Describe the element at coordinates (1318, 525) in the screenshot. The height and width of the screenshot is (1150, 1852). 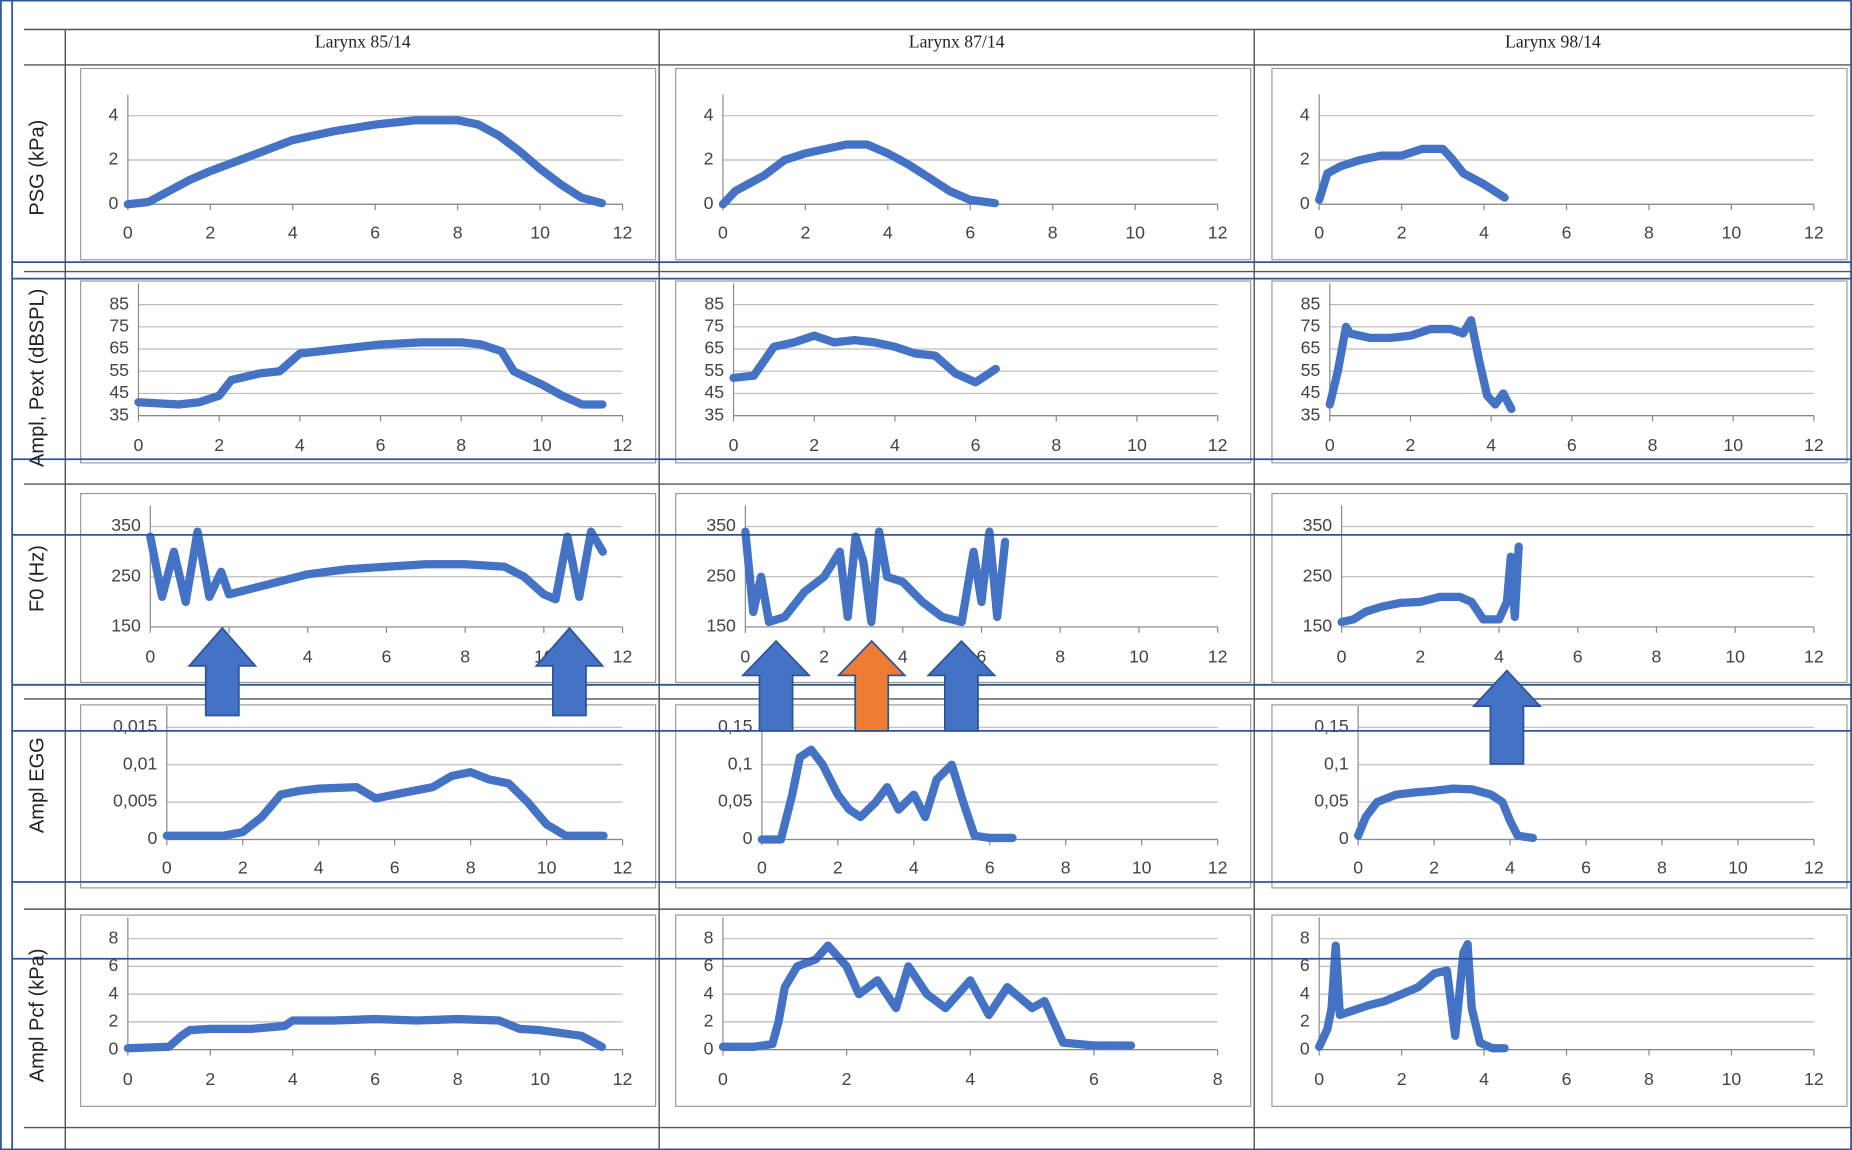
I see `y-tick-label: 350` at that location.